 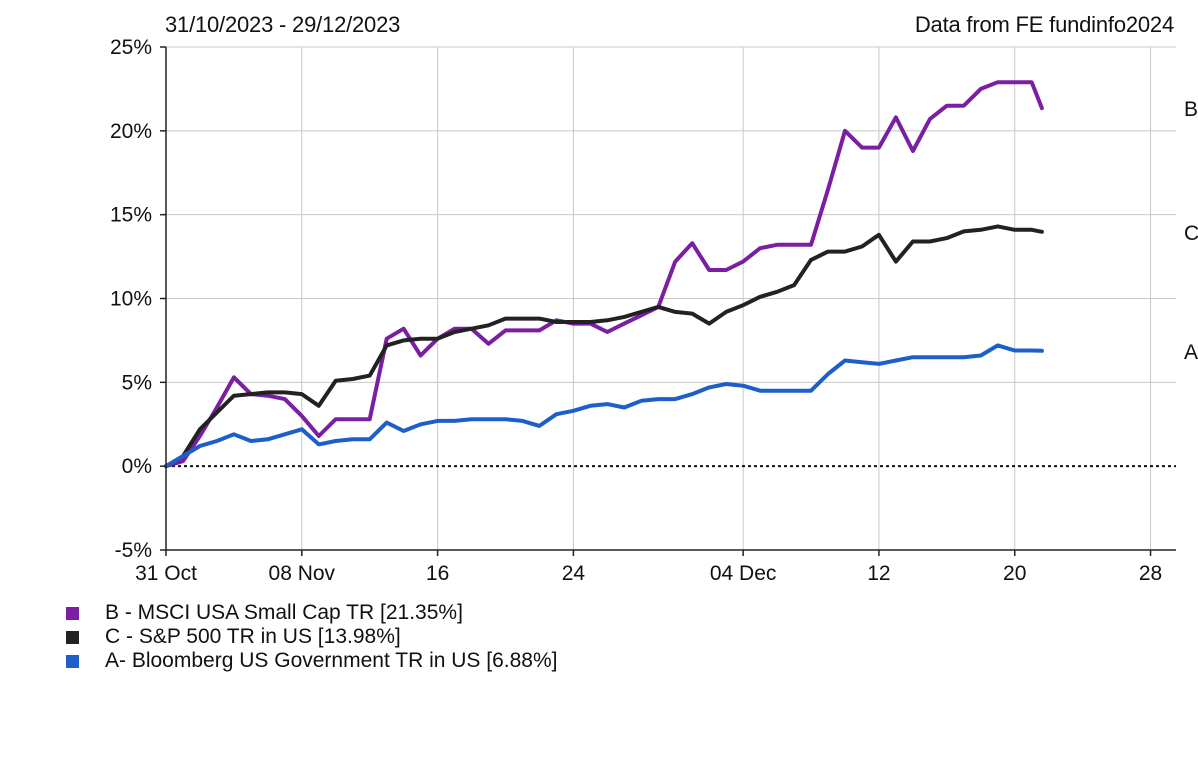 What do you see at coordinates (72, 637) in the screenshot?
I see `legend-swatch-c` at bounding box center [72, 637].